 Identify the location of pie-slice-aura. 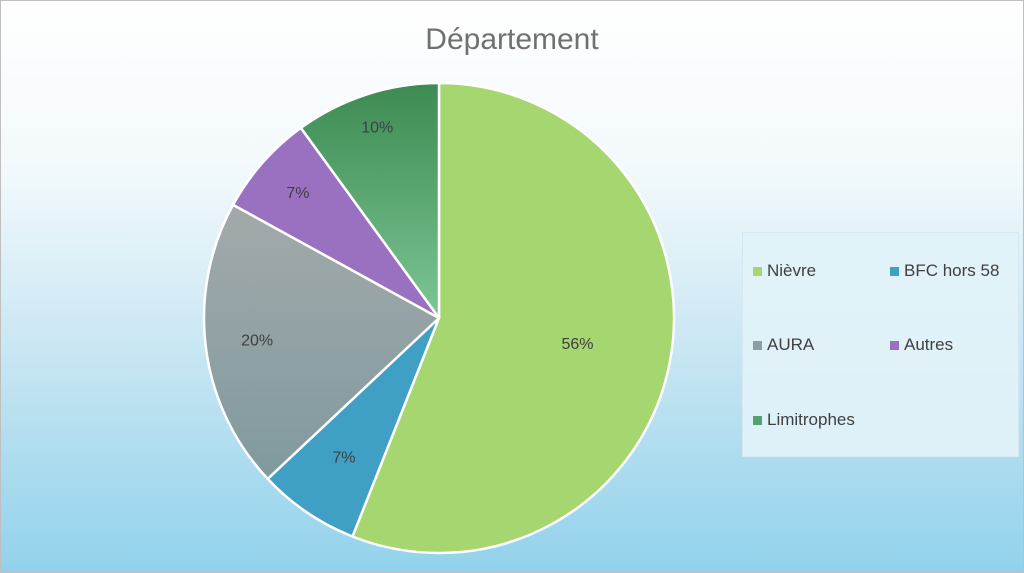
(321, 342).